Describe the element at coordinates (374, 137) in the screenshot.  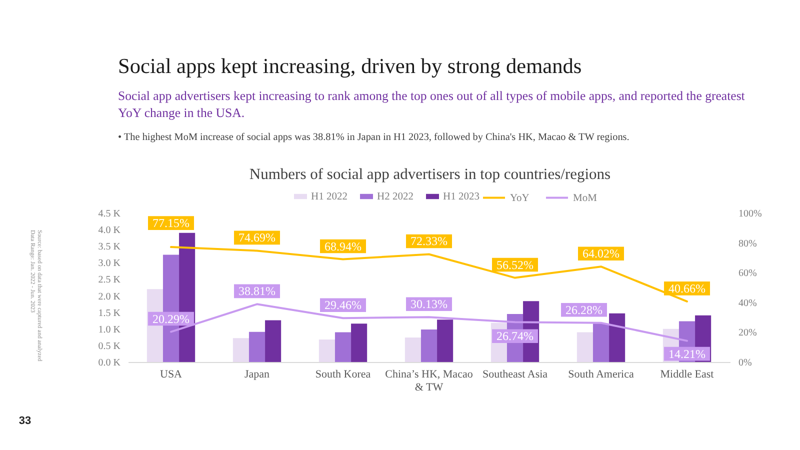
I see `text: • The highest MoM increase of social apps was 38.81% in Japan in H1 2023, followed by China's HK, Macao & TW regions.` at that location.